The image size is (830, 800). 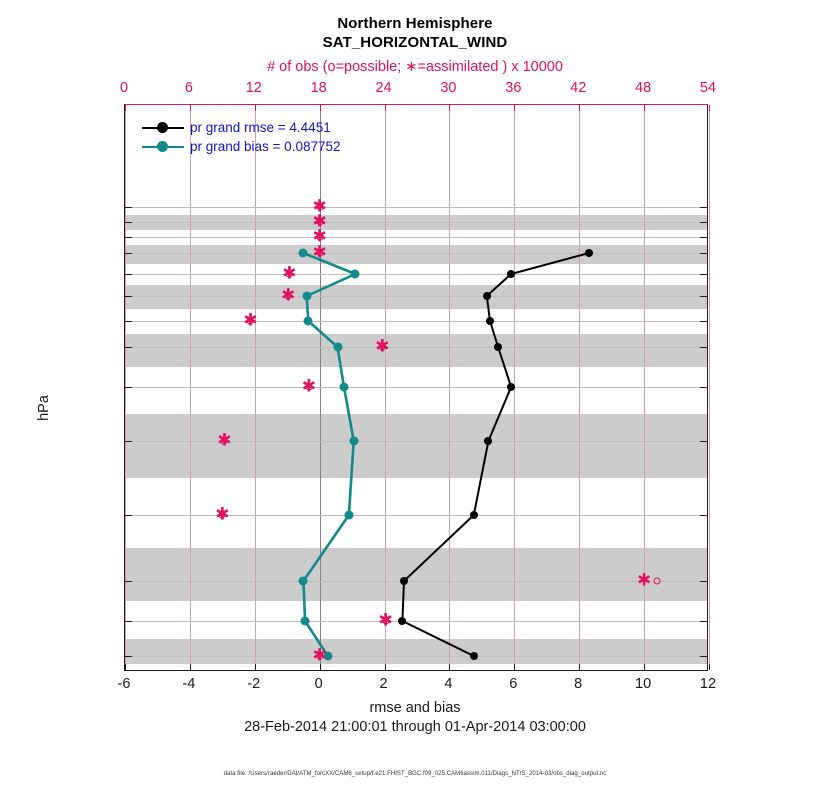 What do you see at coordinates (163, 128) in the screenshot?
I see `legend-swatch-rmse` at bounding box center [163, 128].